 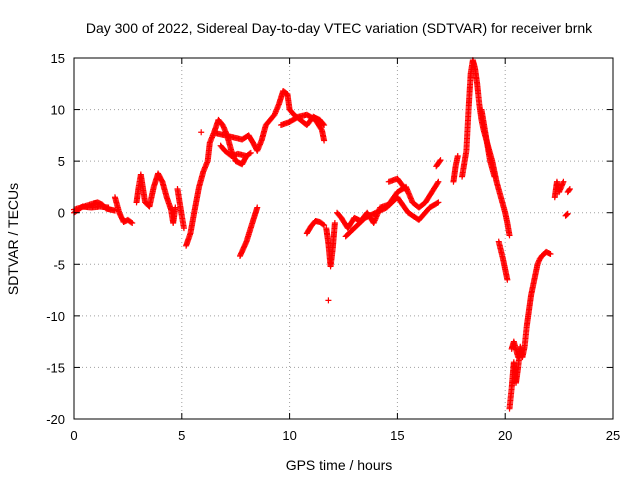 What do you see at coordinates (339, 465) in the screenshot?
I see `x-axis-label: GPS time / hours` at bounding box center [339, 465].